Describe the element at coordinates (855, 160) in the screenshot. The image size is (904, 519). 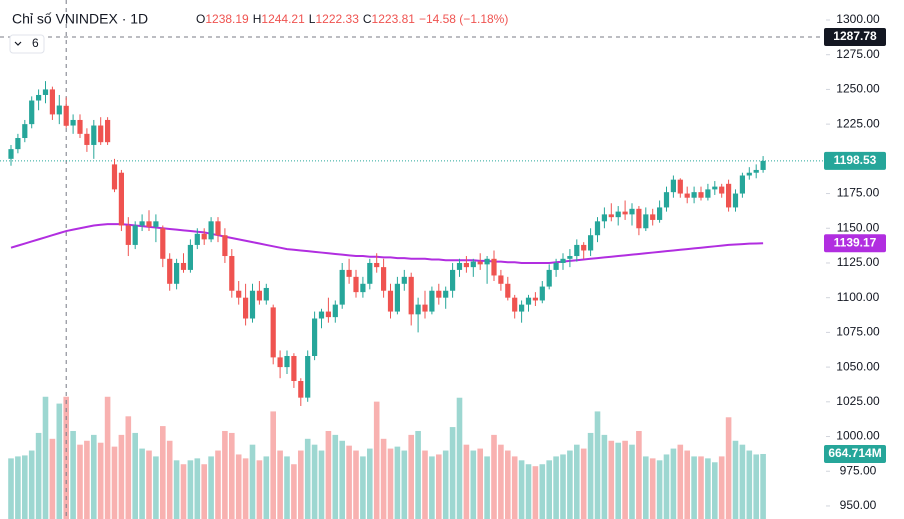
I see `last-price-label: 1198.53` at that location.